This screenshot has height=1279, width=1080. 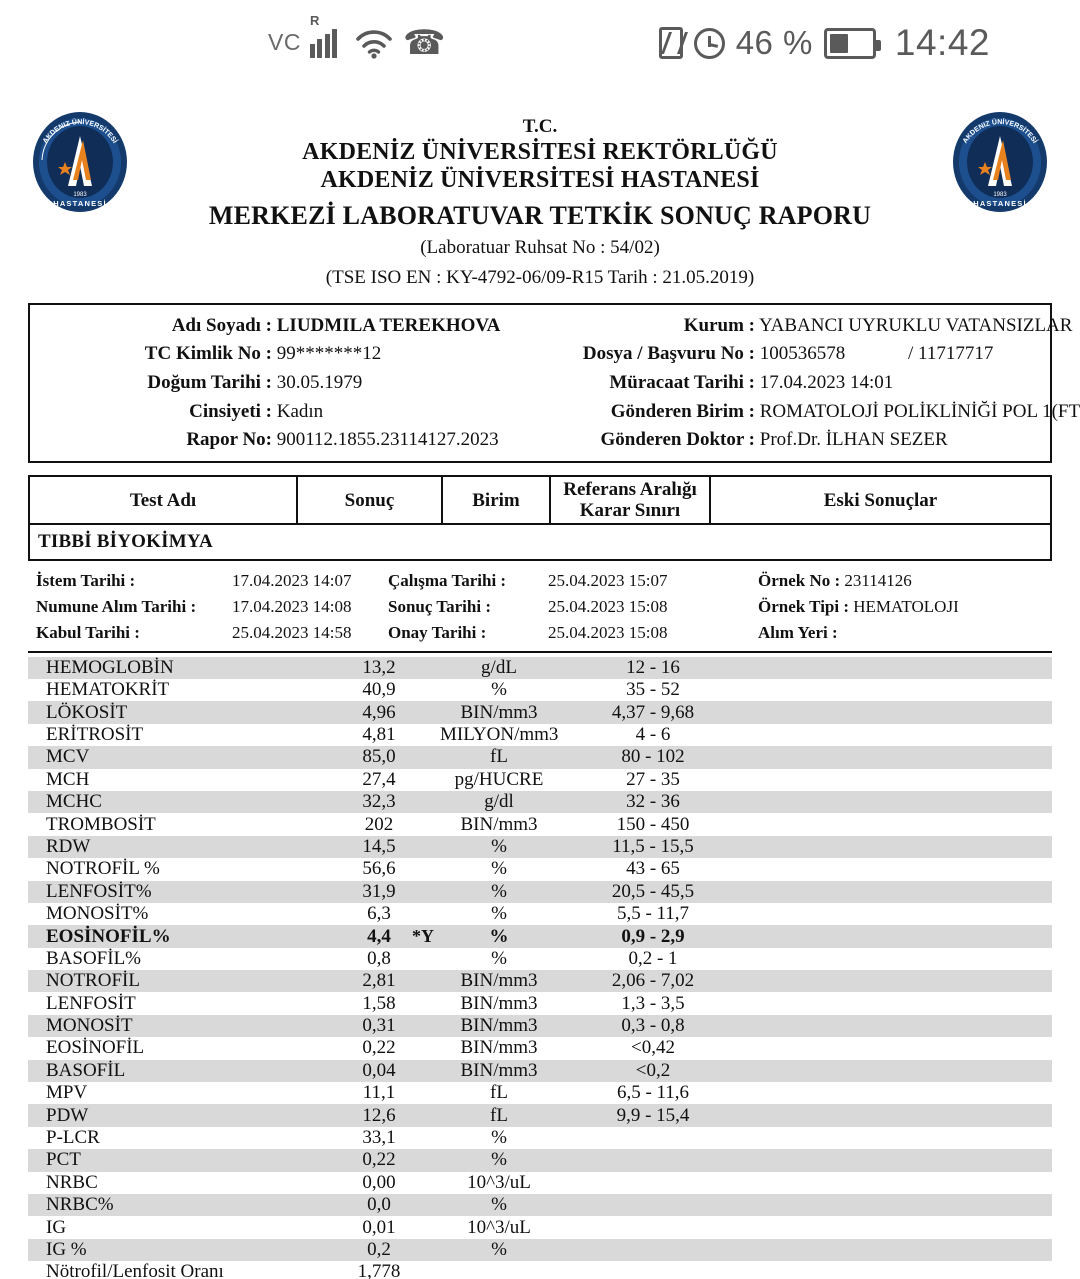 I want to click on admission-date-value: 17.04.2023 14:01, so click(x=826, y=382).